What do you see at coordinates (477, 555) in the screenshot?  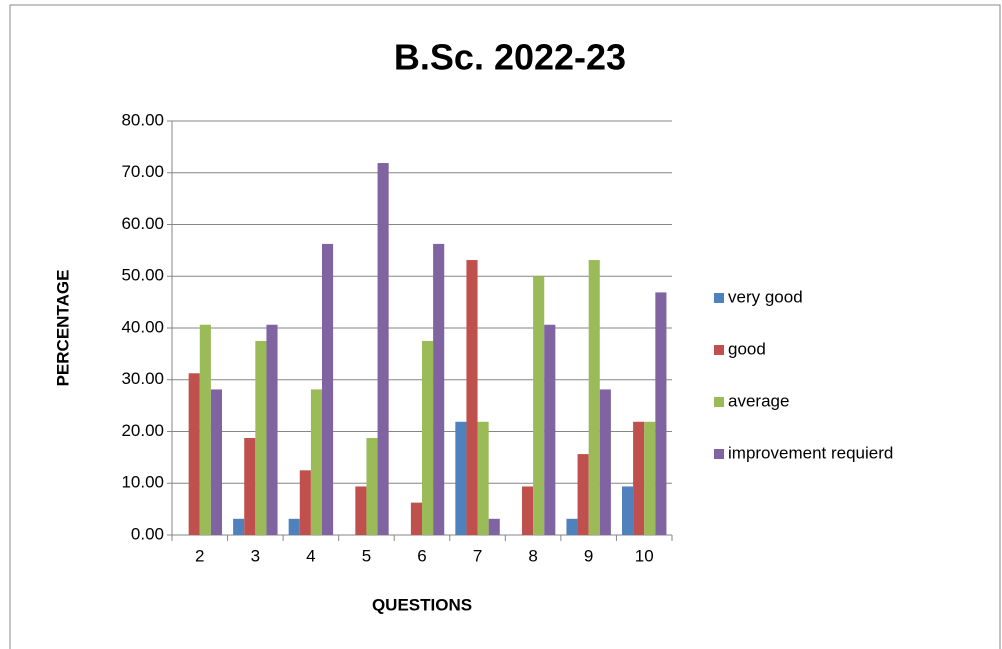 I see `x-tick-label: 7` at bounding box center [477, 555].